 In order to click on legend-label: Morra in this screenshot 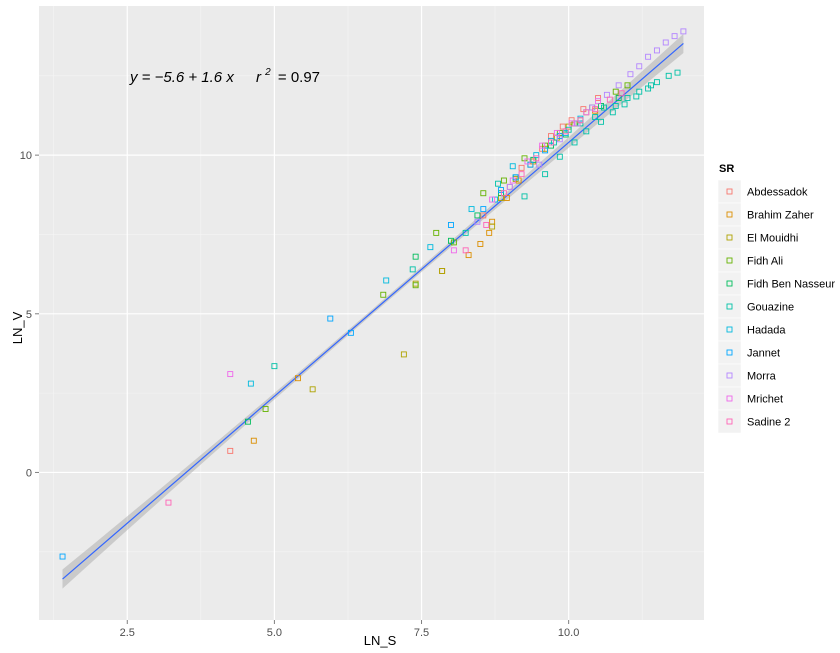, I will do `click(762, 377)`.